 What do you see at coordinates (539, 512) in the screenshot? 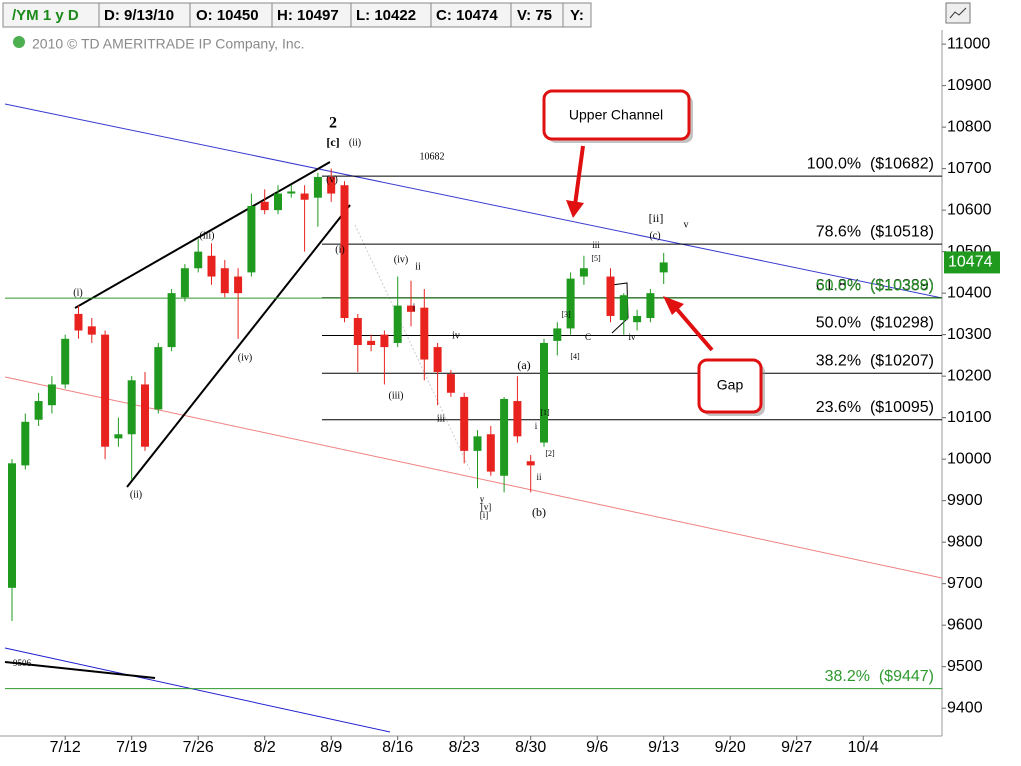
I see `wave-label: (b)` at bounding box center [539, 512].